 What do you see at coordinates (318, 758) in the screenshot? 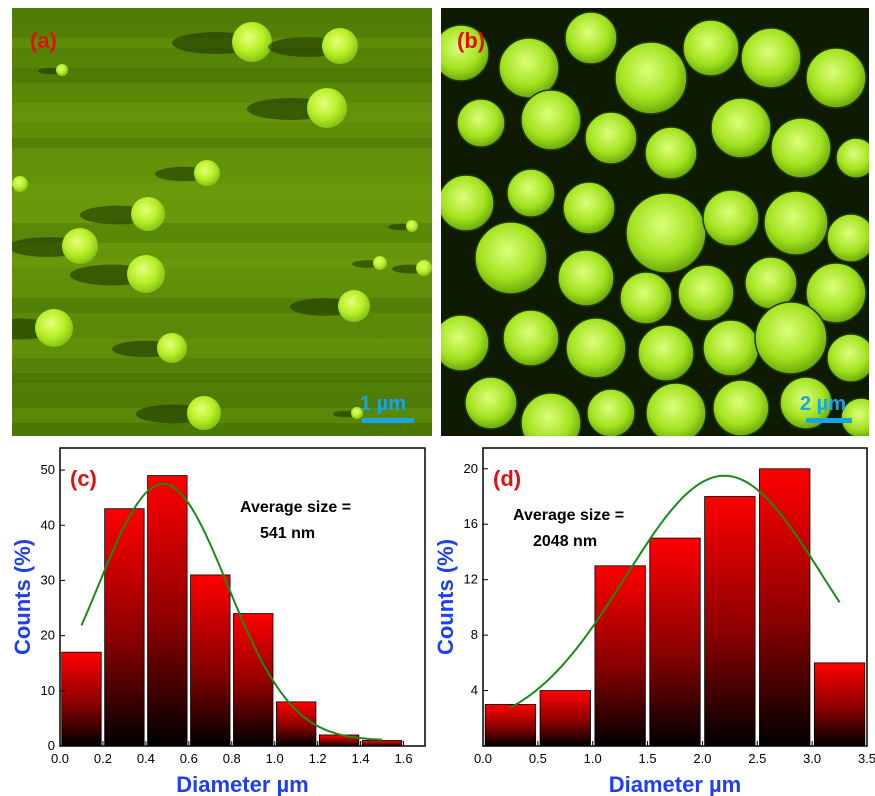
I see `x-tick-label: 1.2` at bounding box center [318, 758].